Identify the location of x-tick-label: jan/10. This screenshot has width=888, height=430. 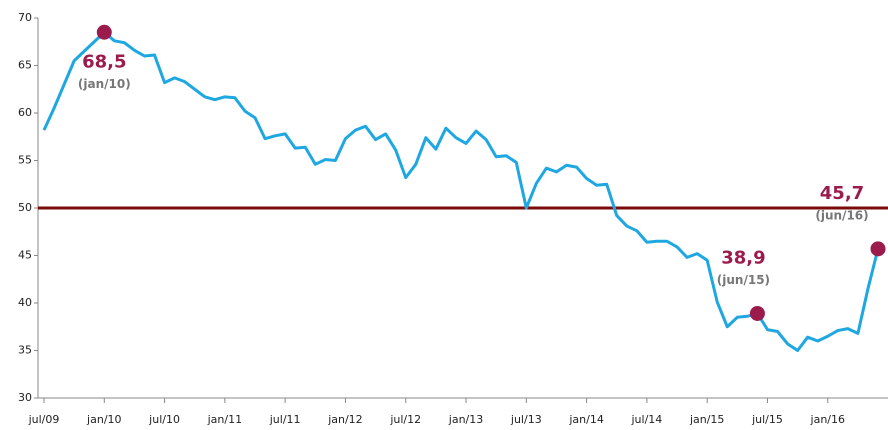
(103, 419).